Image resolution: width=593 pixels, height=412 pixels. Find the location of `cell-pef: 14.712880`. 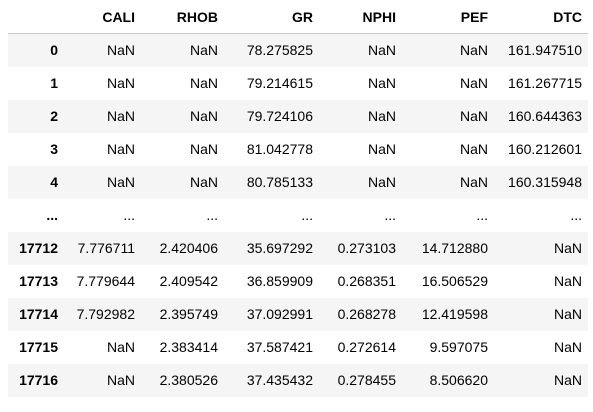

cell-pef: 14.712880 is located at coordinates (454, 248).